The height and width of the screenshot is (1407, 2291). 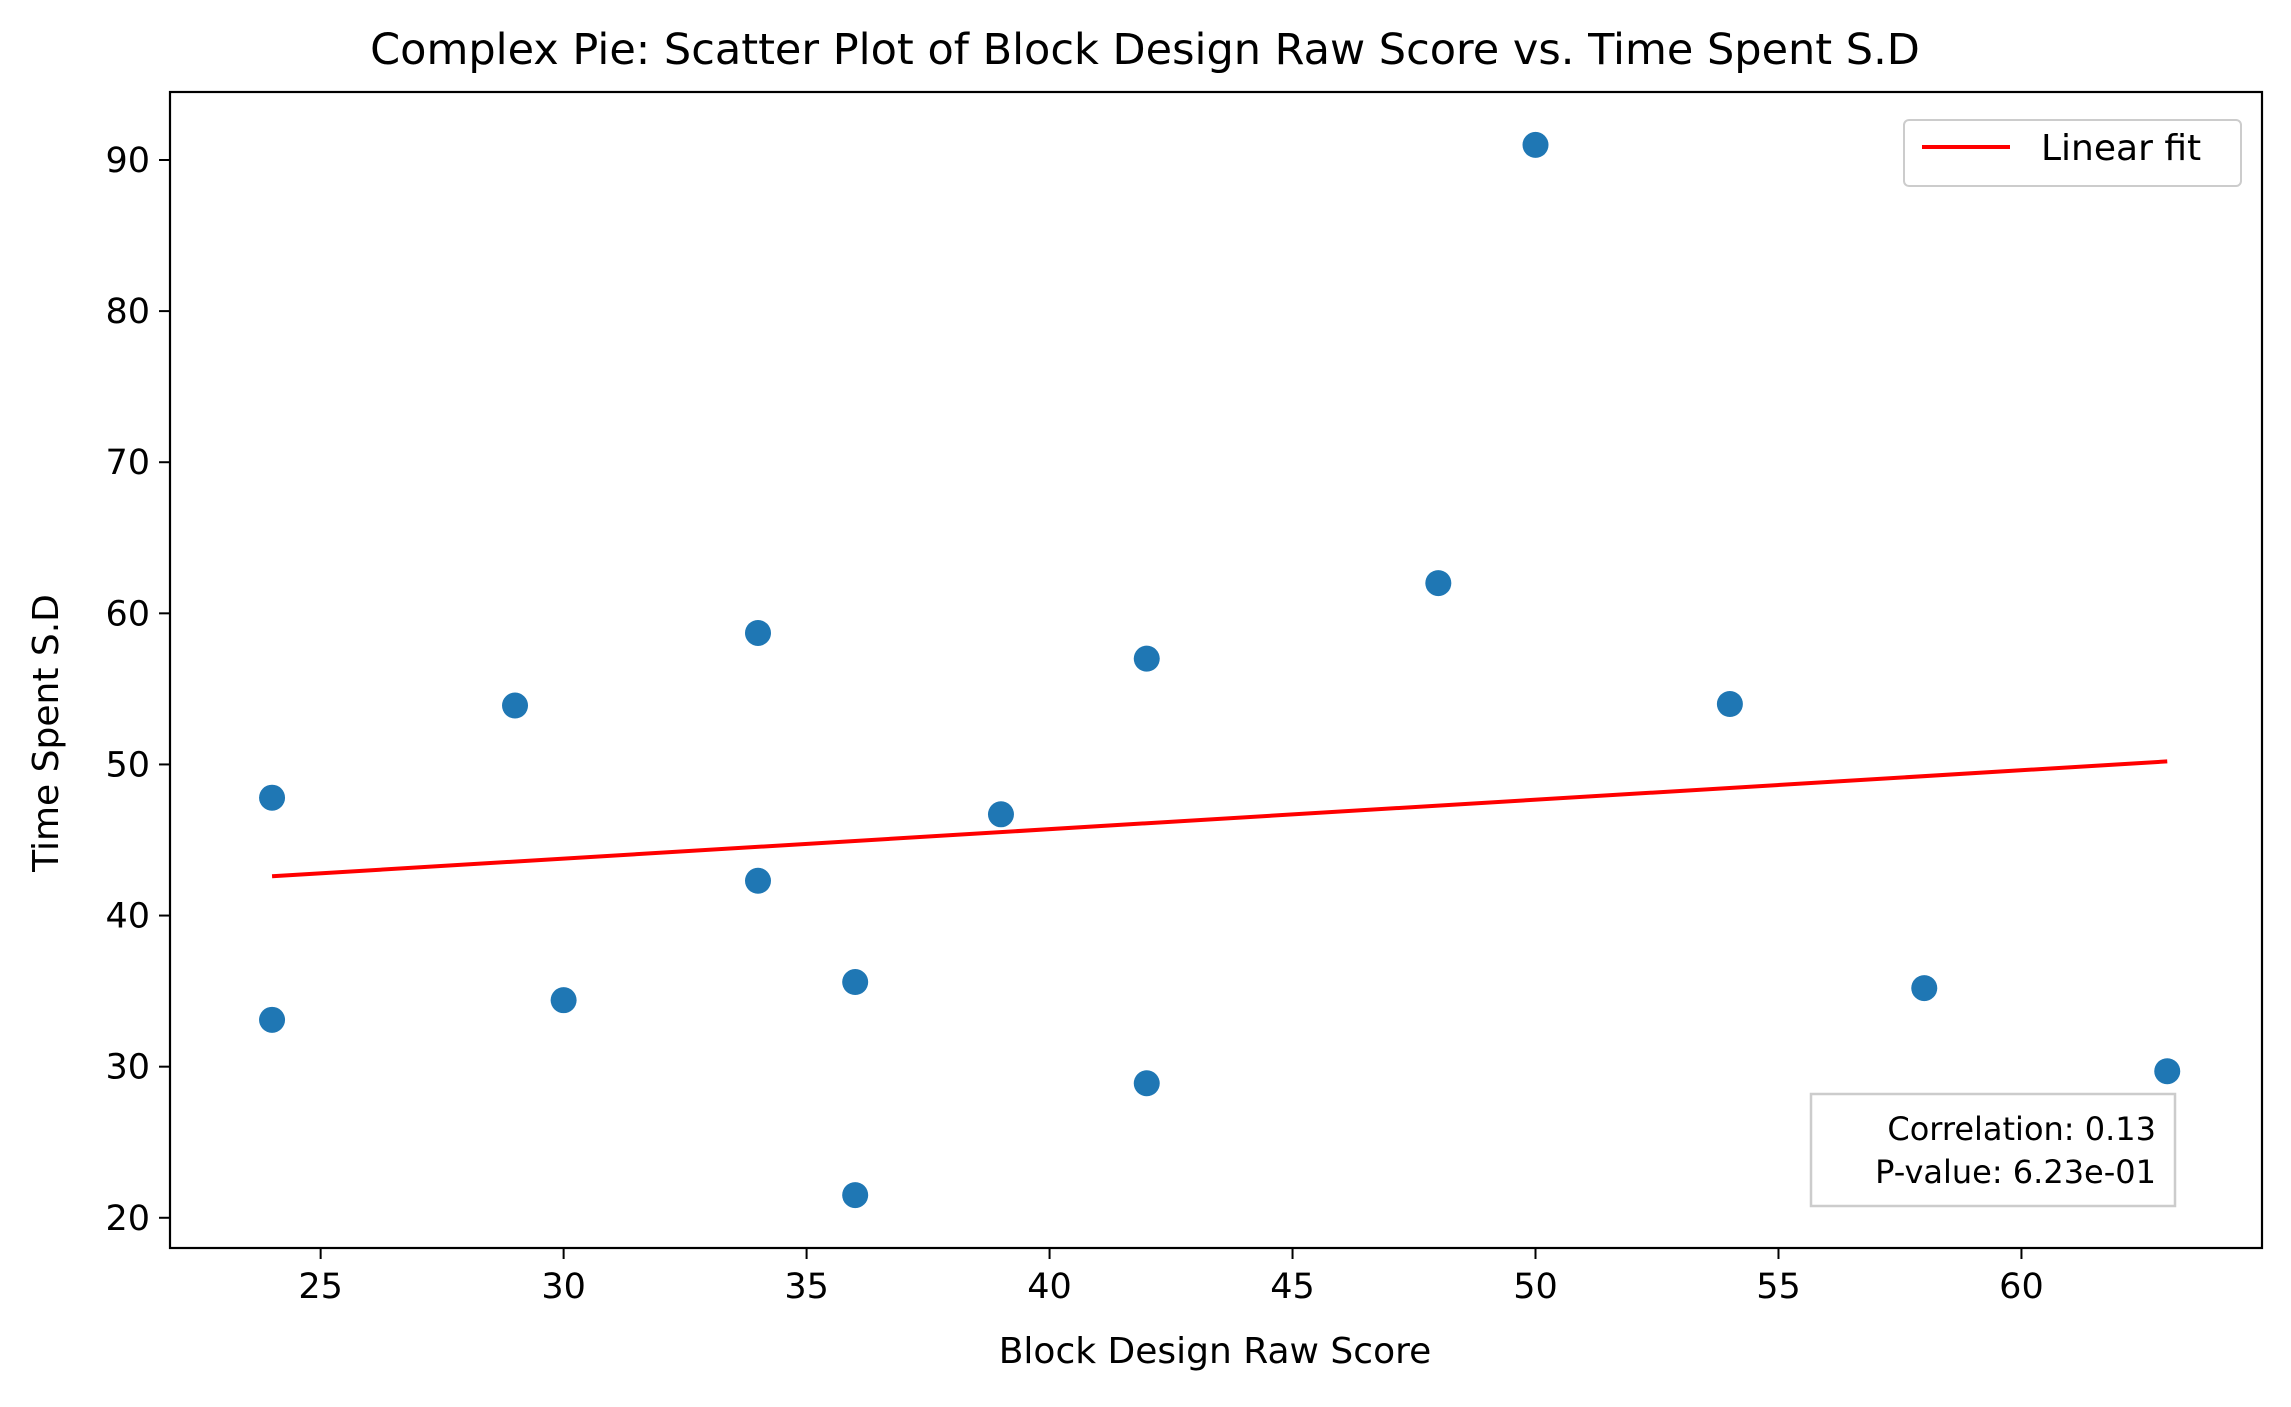 What do you see at coordinates (127, 463) in the screenshot?
I see `y-tick-label: 70` at bounding box center [127, 463].